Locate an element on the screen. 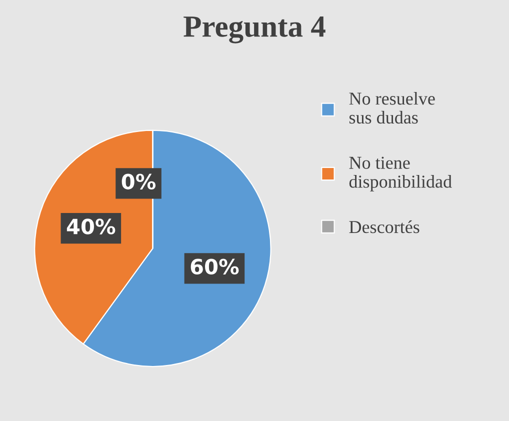 This screenshot has height=421, width=509. text: 0% is located at coordinates (139, 182).